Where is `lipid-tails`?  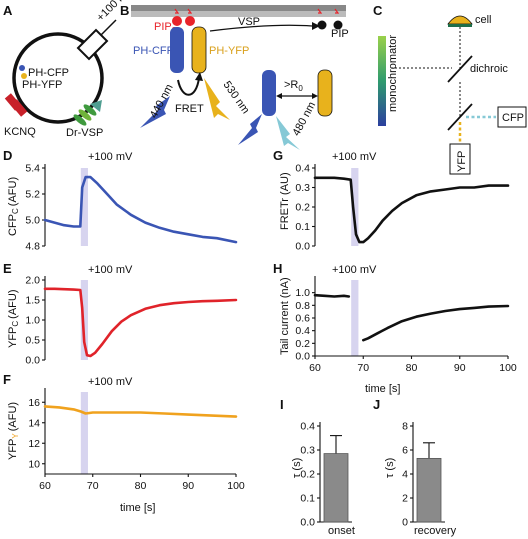 lipid-tails is located at coordinates (257, 11).